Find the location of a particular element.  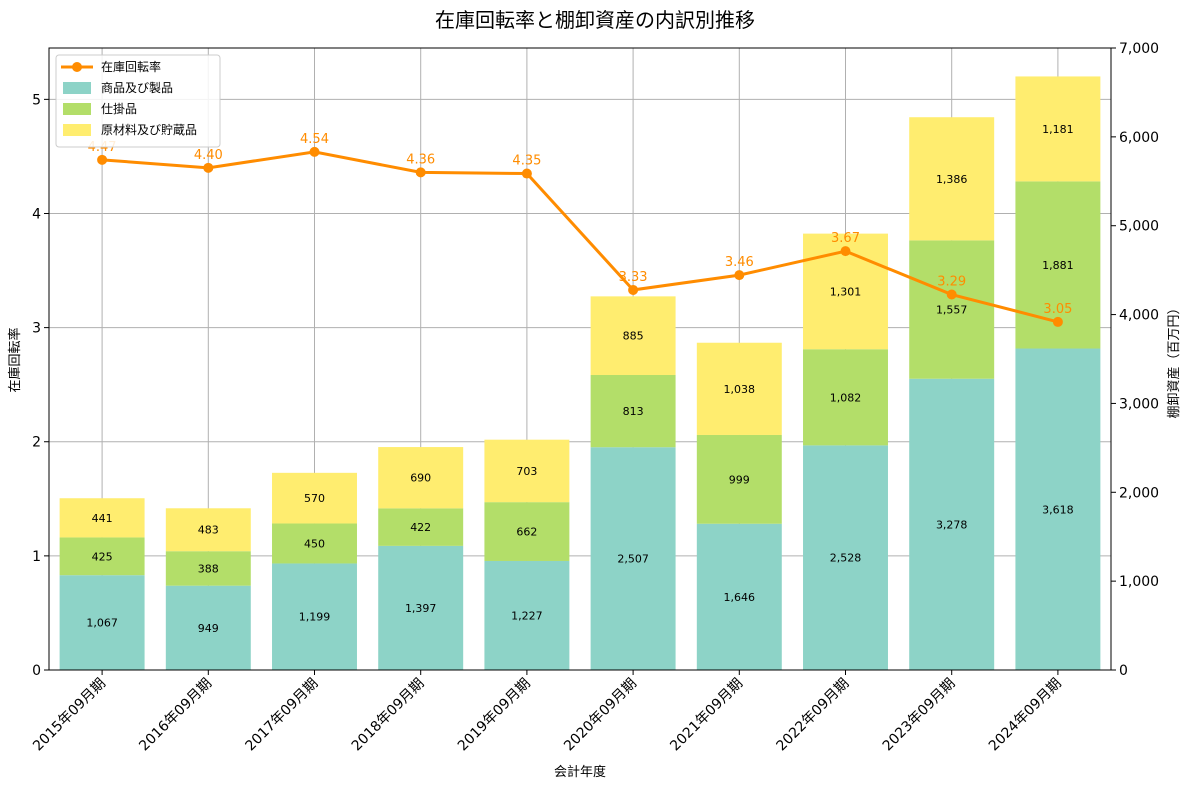

bar-value-label: 3,618 is located at coordinates (1058, 509).